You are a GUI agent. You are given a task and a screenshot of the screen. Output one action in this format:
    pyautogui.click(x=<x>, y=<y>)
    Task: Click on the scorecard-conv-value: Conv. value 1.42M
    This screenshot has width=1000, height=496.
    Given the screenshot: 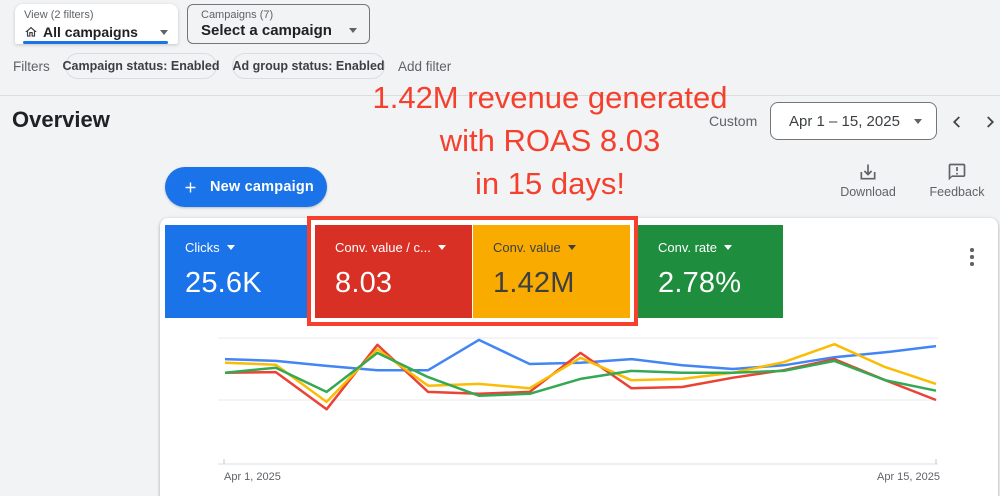 What is the action you would take?
    pyautogui.click(x=551, y=271)
    